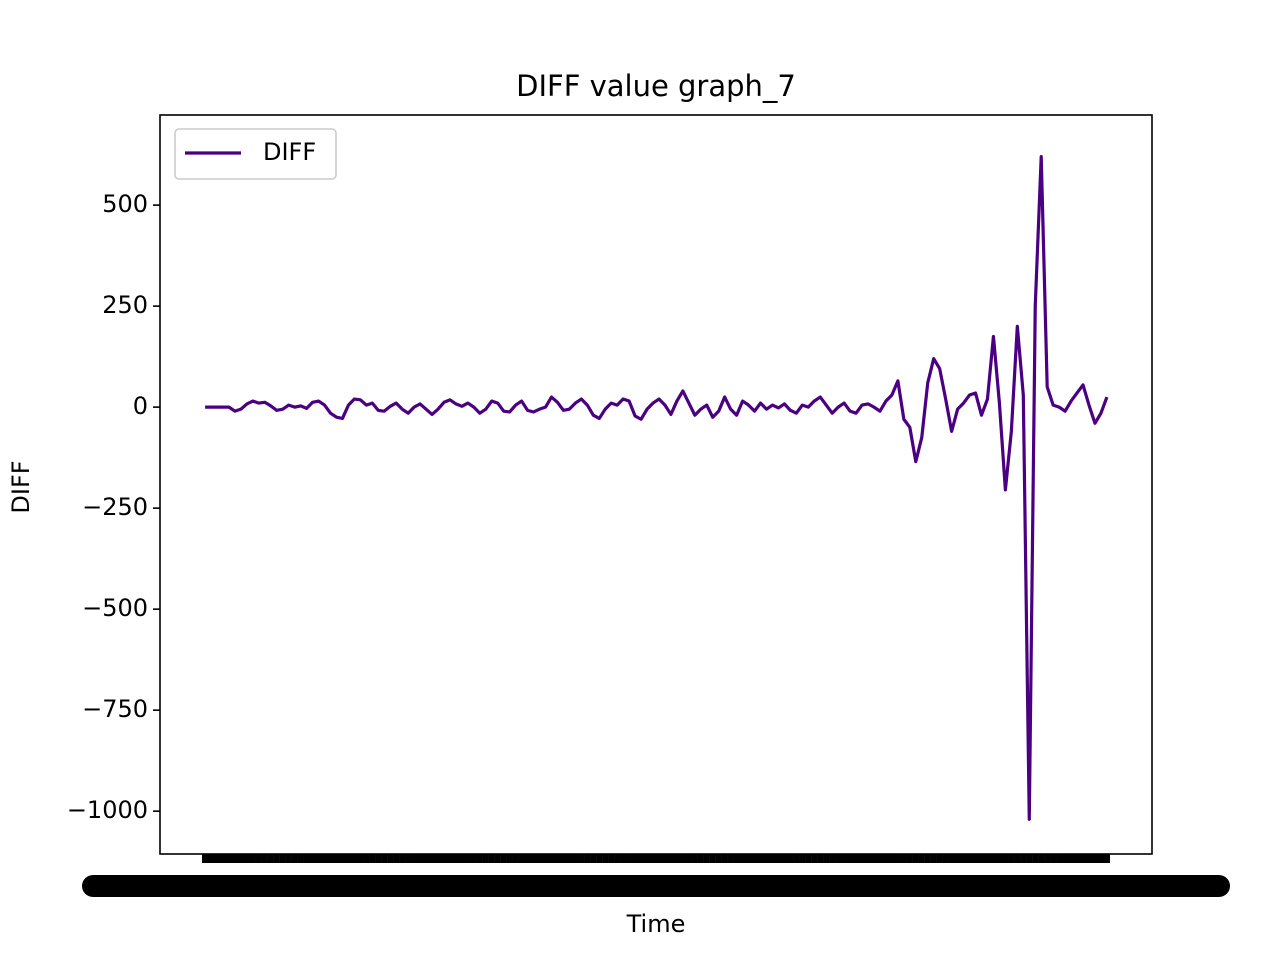 This screenshot has width=1280, height=960. I want to click on legend-frame, so click(255, 154).